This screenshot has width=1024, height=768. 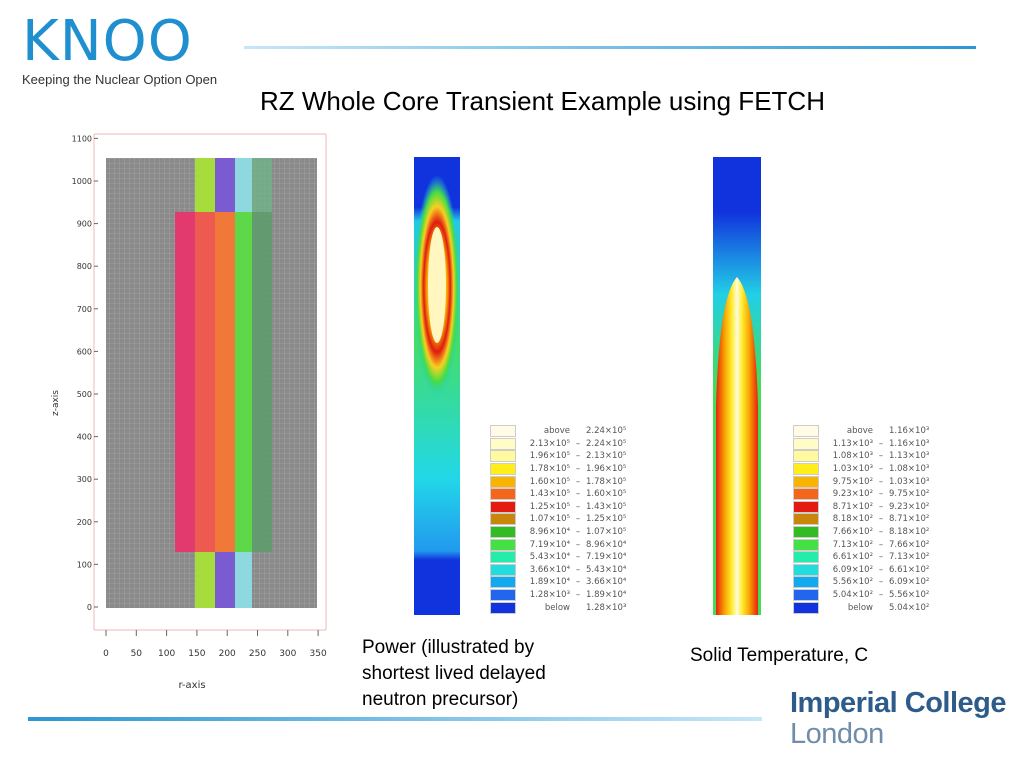 I want to click on legend-range-high: 1.03×10³, so click(x=909, y=481).